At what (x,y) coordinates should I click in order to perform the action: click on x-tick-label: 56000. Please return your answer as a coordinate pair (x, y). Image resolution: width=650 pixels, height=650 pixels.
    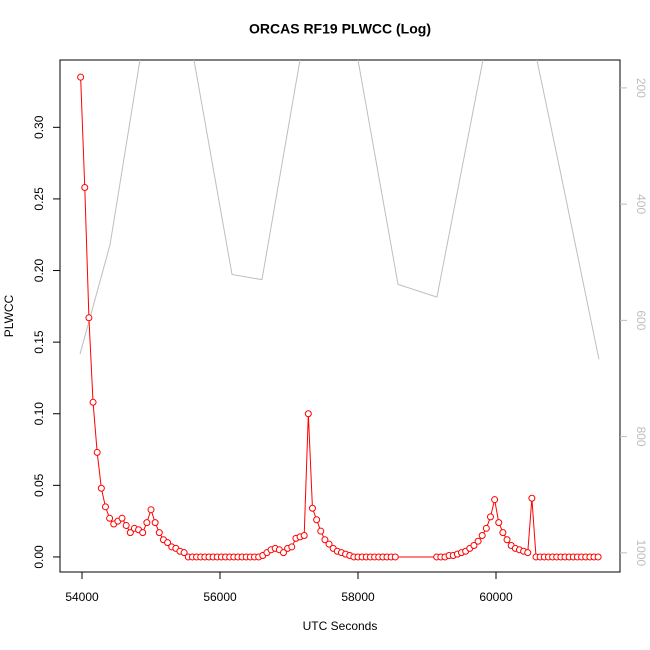
    Looking at the image, I should click on (220, 597).